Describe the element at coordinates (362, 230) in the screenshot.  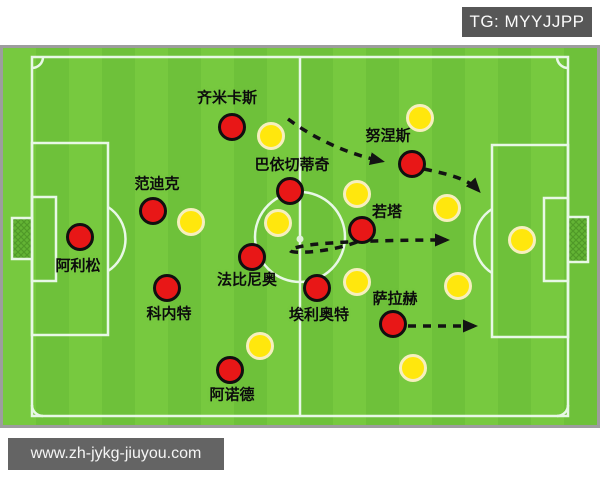
I see `player-marker-red-jota` at that location.